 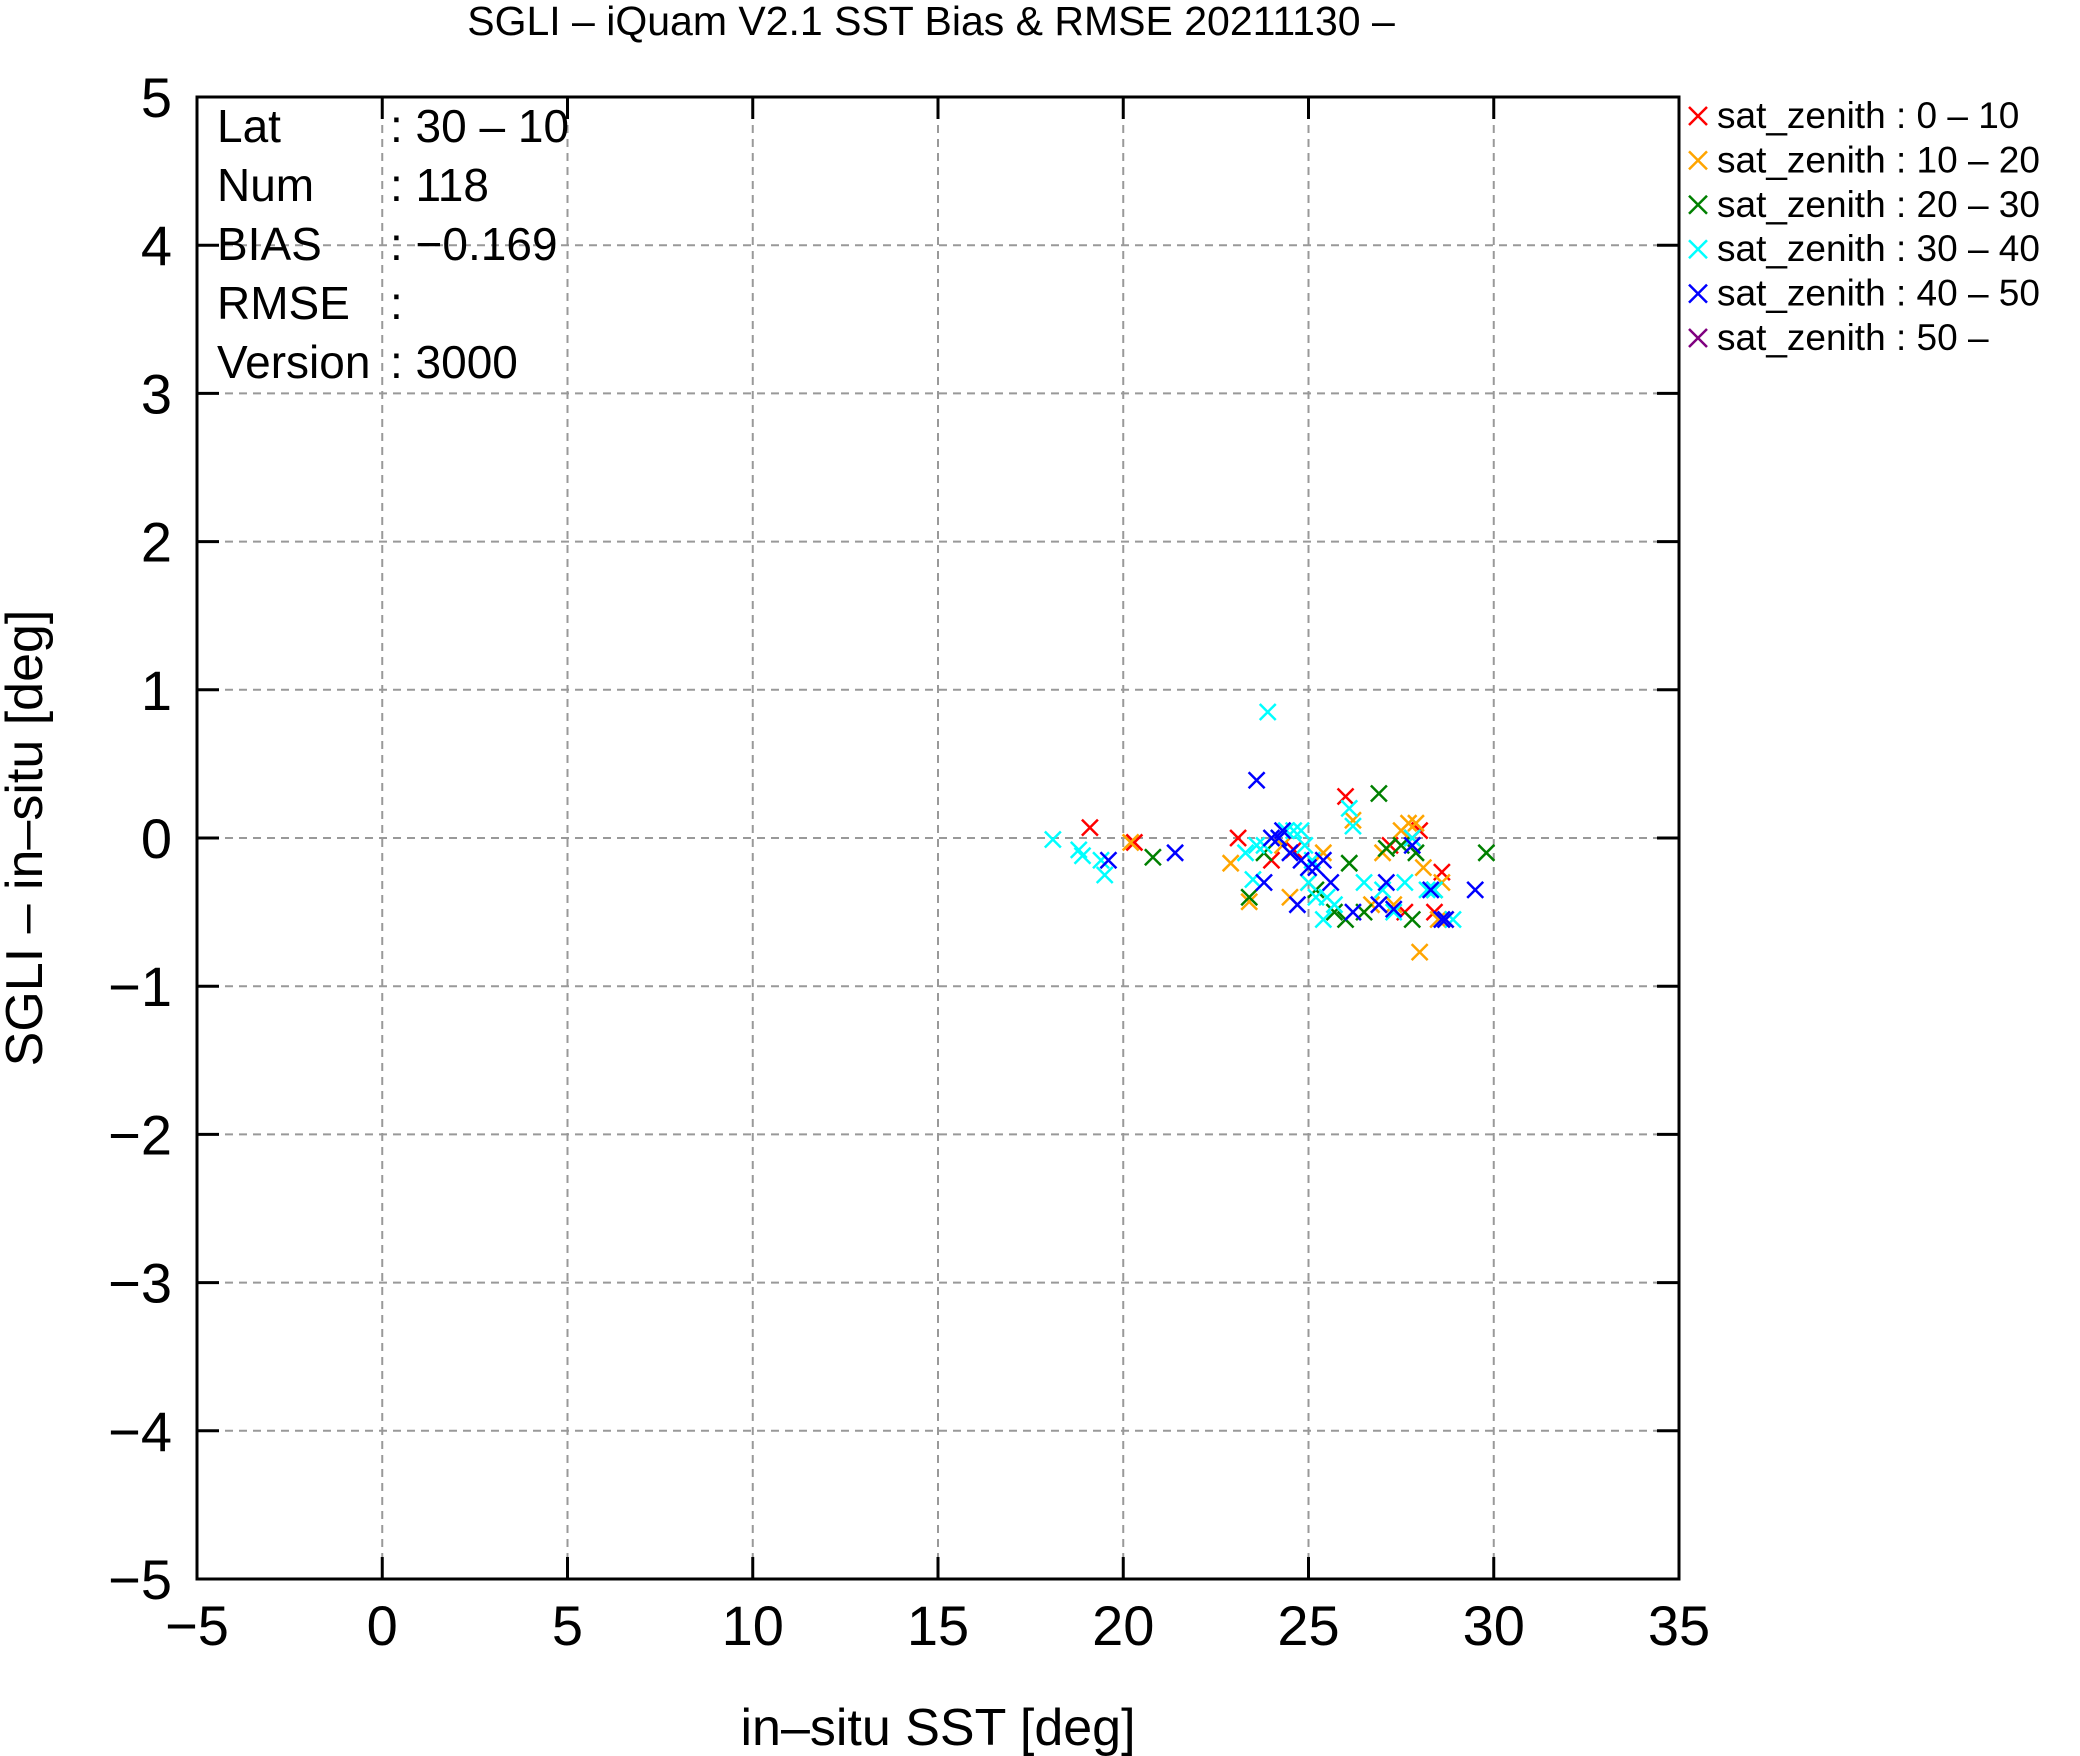 I want to click on stat-label: Version, so click(x=293, y=362).